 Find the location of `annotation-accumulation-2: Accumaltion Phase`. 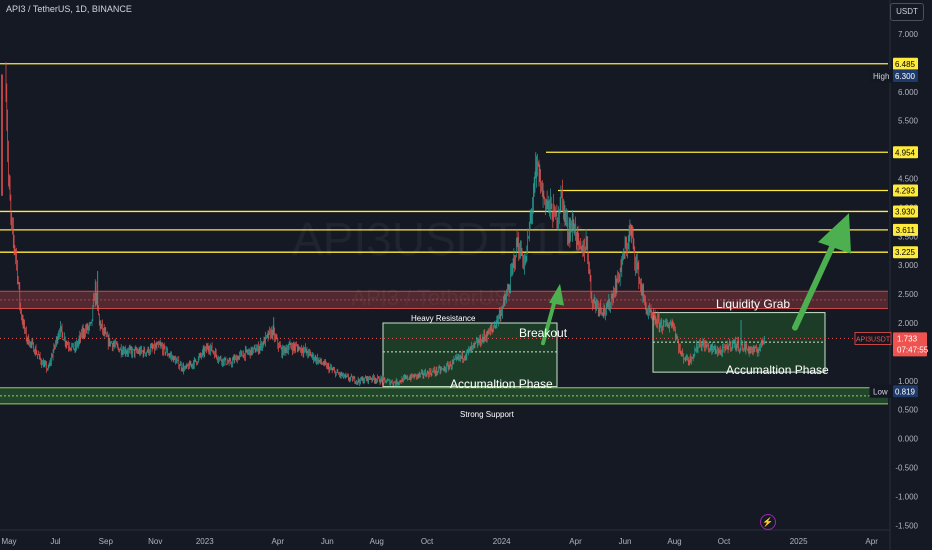

annotation-accumulation-2: Accumaltion Phase is located at coordinates (777, 370).